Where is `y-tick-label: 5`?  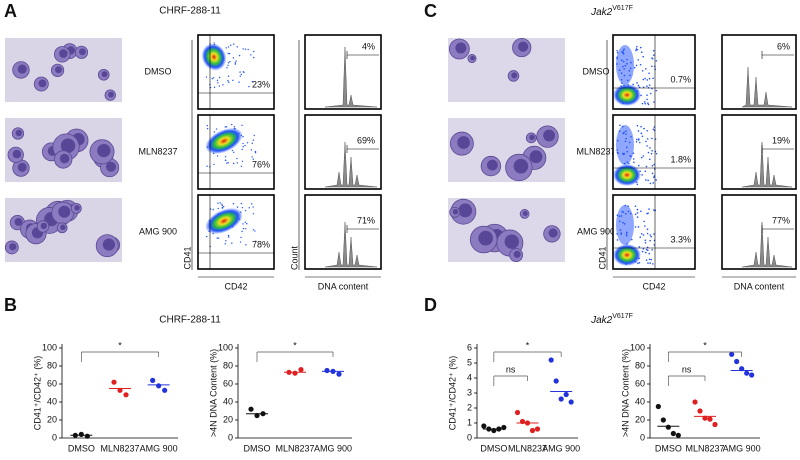 y-tick-label: 5 is located at coordinates (469, 362).